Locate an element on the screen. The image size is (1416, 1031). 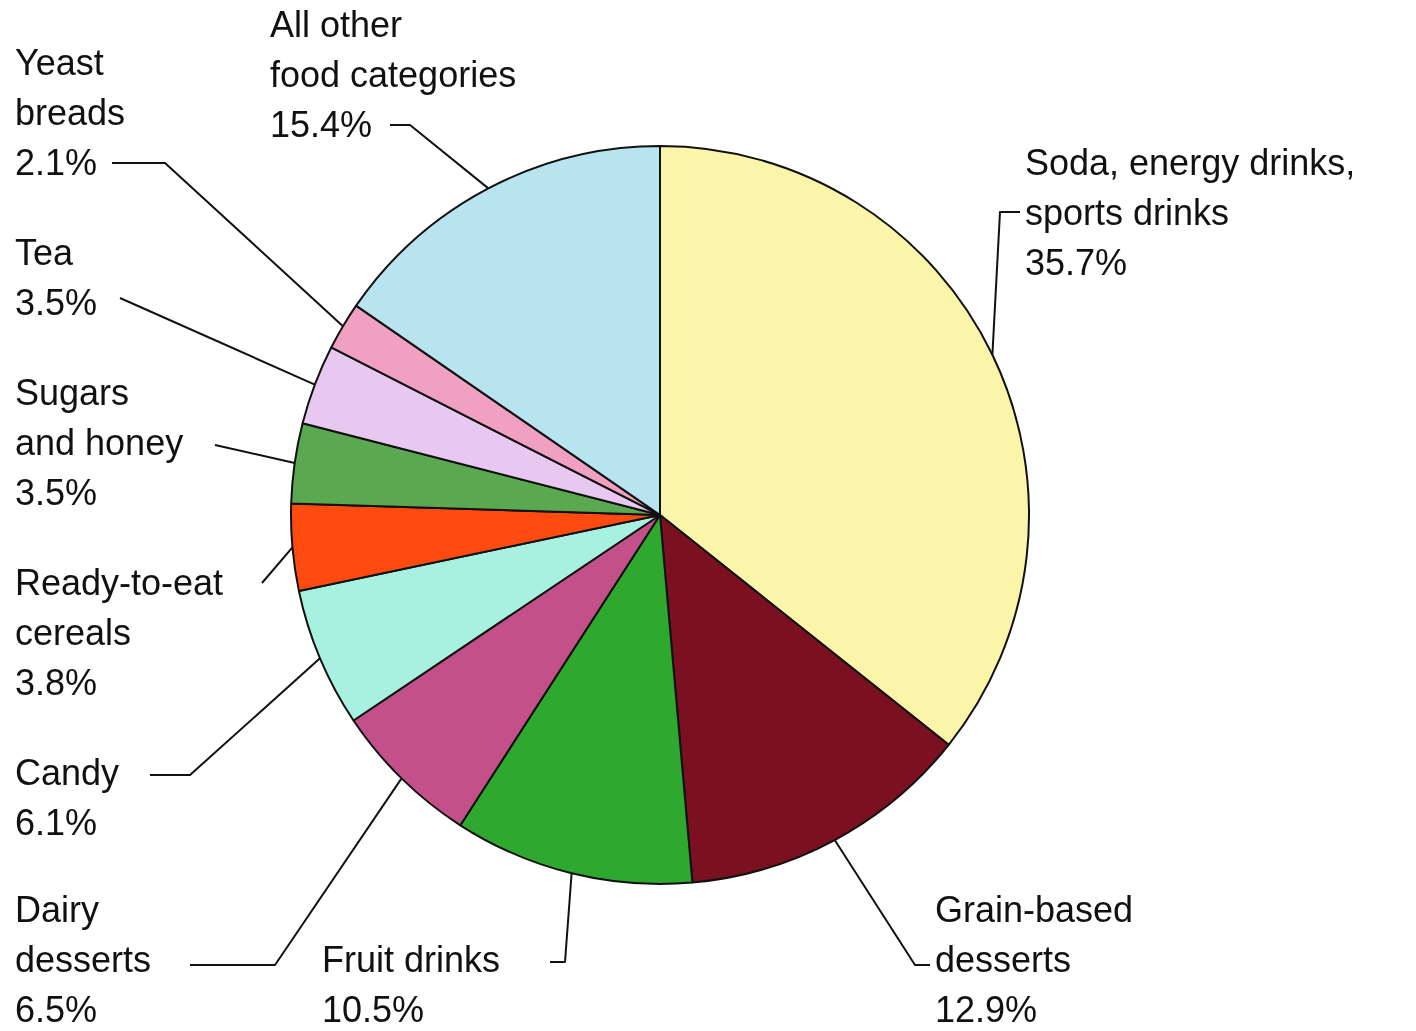
slice-label: Sugars and honey is located at coordinates (99, 417).